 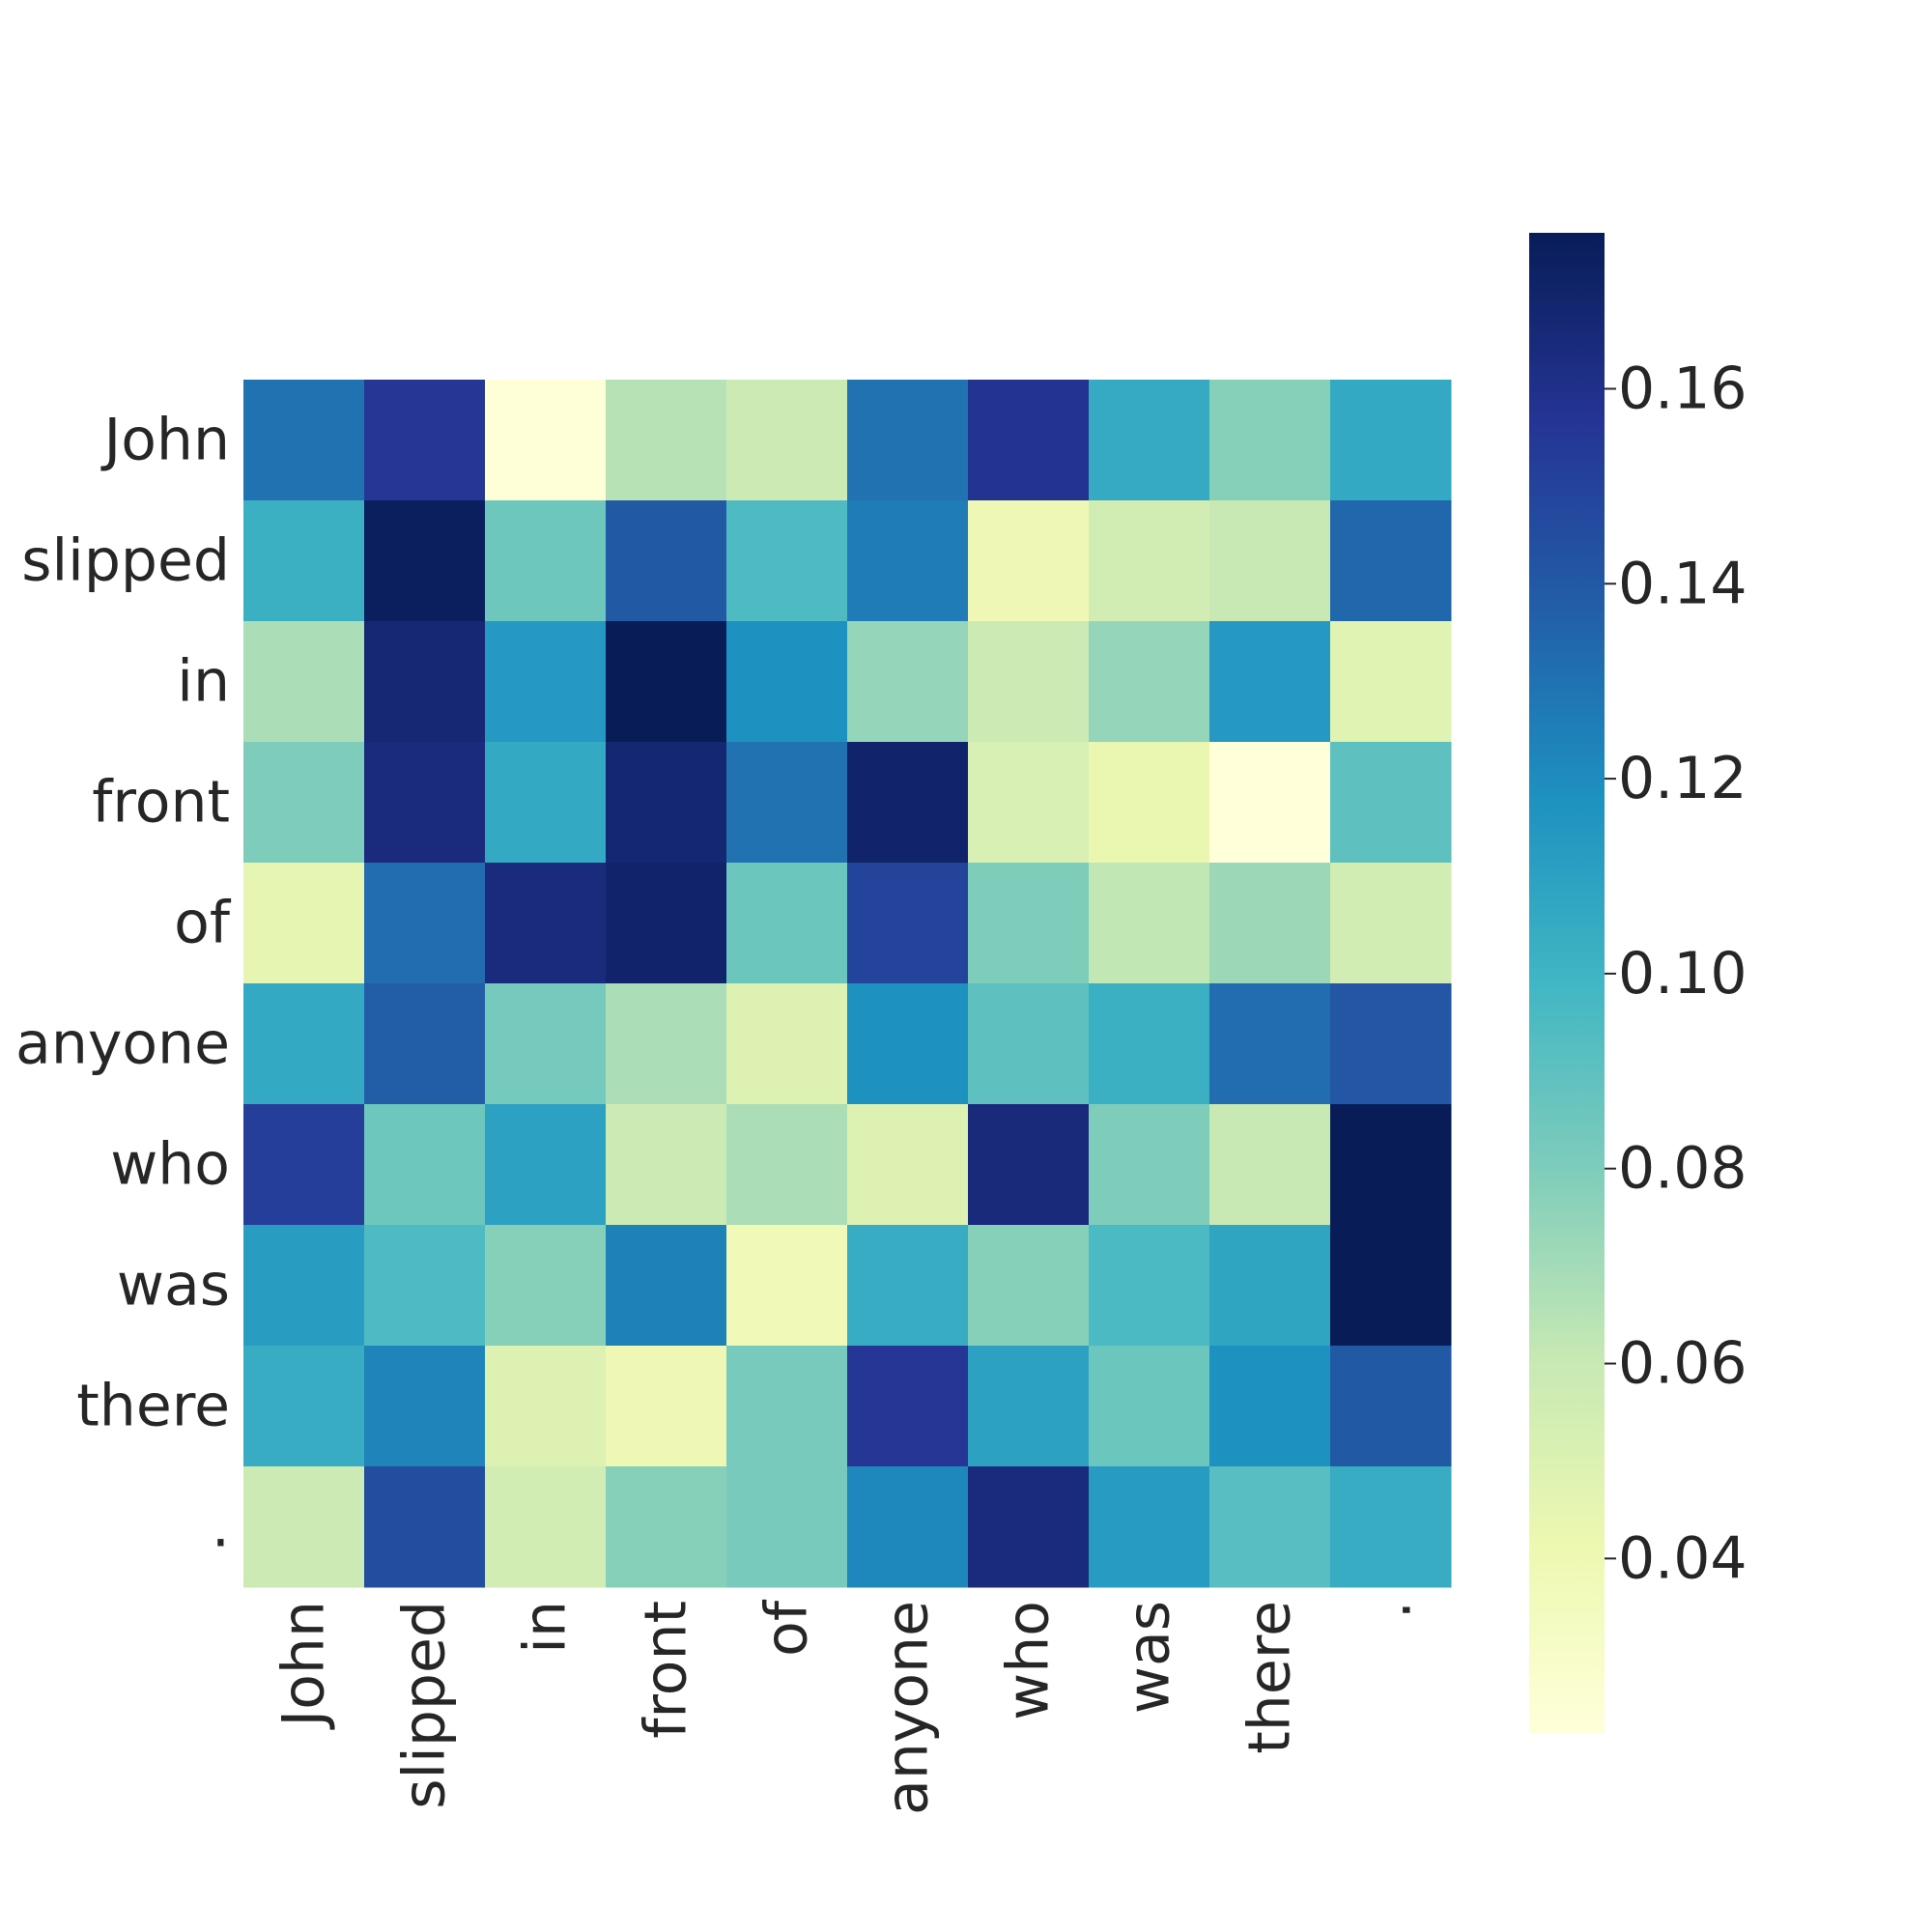 What do you see at coordinates (1682, 778) in the screenshot?
I see `colorbar-tick-label: 0.12` at bounding box center [1682, 778].